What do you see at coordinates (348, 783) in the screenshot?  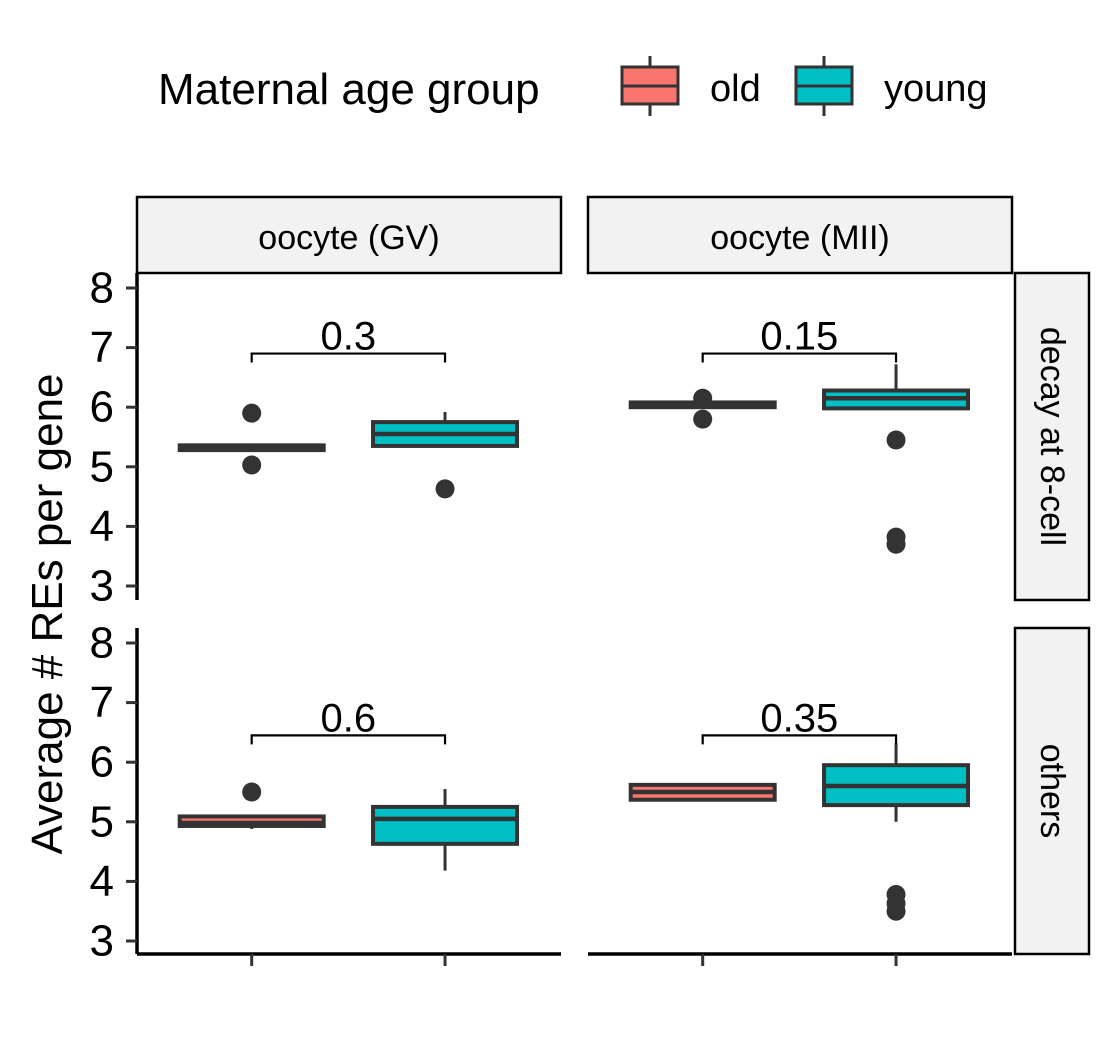 I see `panel: 0.6` at bounding box center [348, 783].